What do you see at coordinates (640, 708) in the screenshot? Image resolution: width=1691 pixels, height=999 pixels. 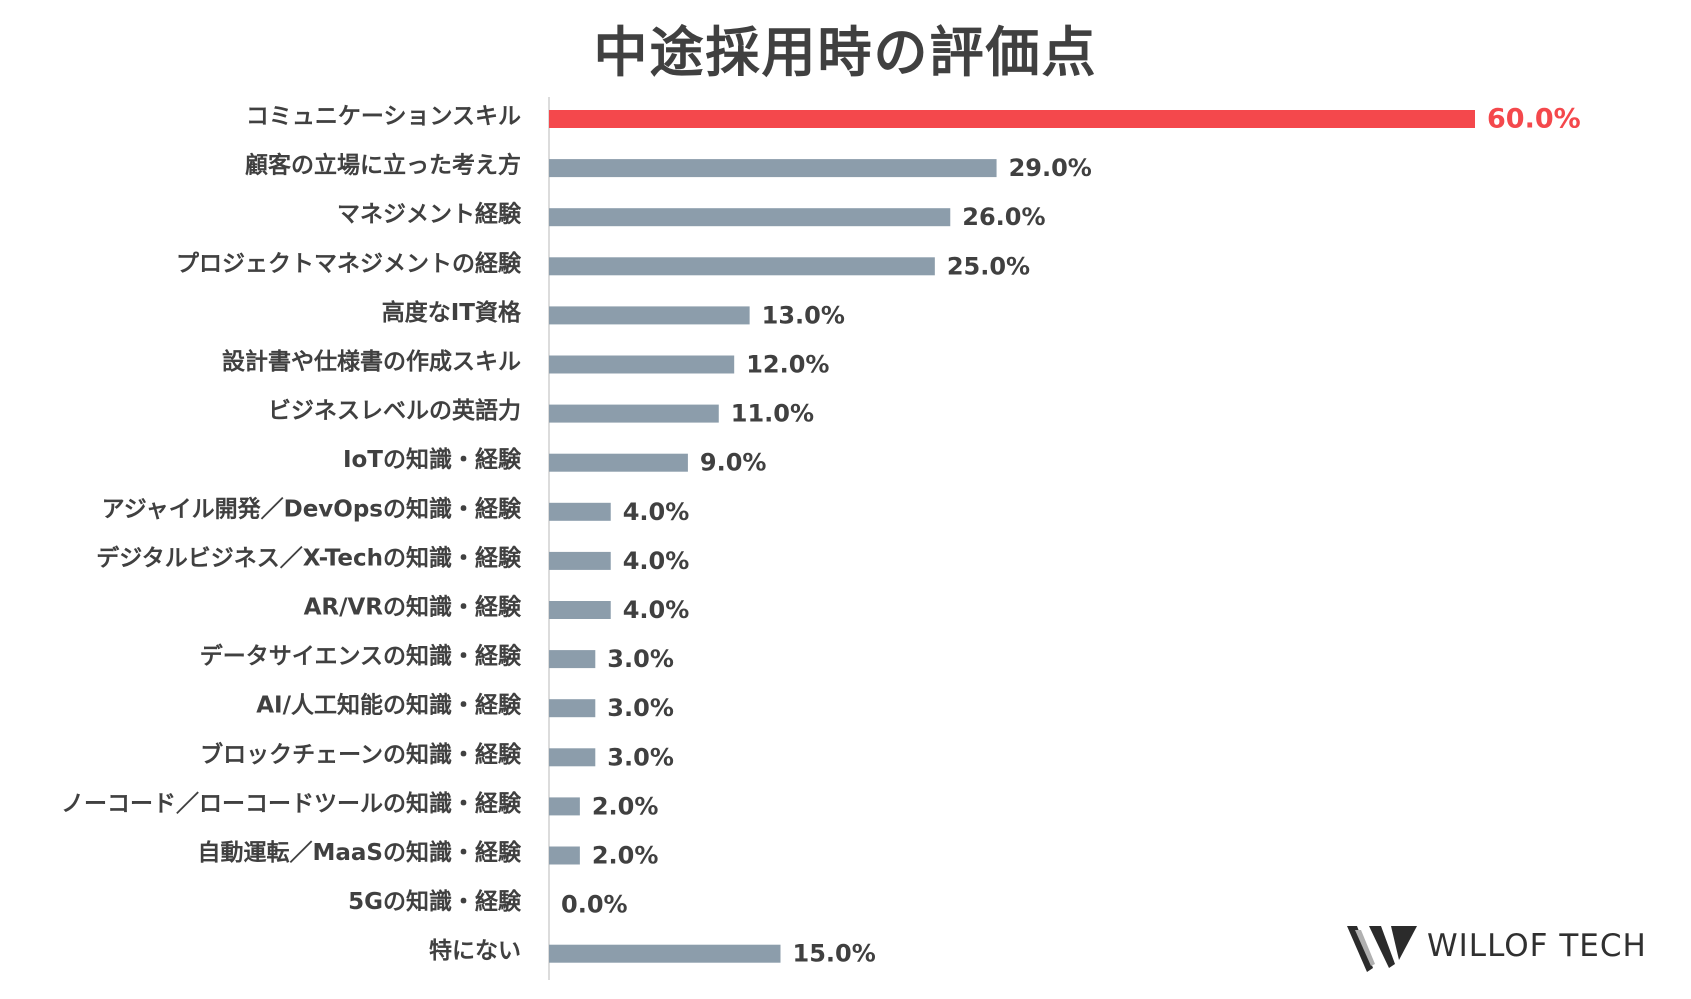 I see `value-label-12: 3.0%` at bounding box center [640, 708].